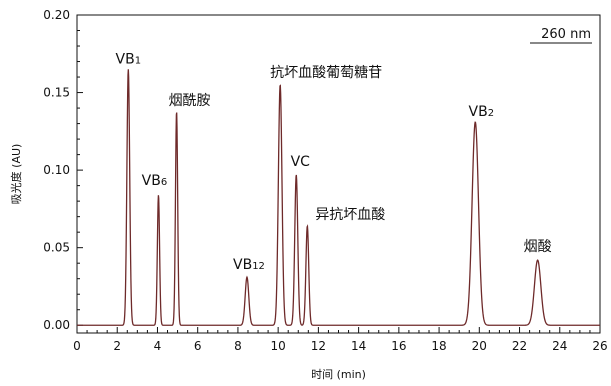 The width and height of the screenshot is (611, 386). I want to click on x-tick-label: 6, so click(198, 346).